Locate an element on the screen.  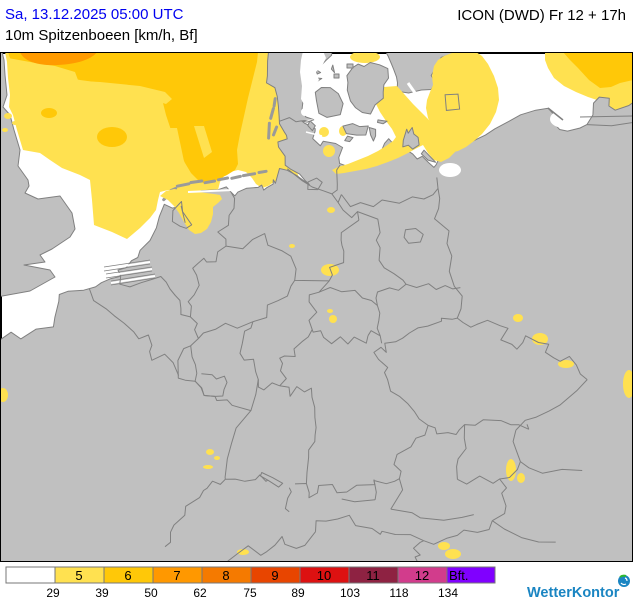
svg-text: 134 is located at coordinates (448, 593).